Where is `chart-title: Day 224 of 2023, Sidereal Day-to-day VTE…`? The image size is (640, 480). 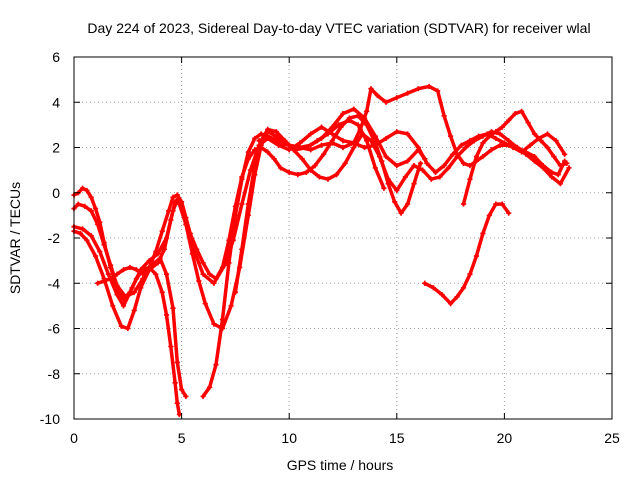
chart-title: Day 224 of 2023, Sidereal Day-to-day VTE… is located at coordinates (338, 28).